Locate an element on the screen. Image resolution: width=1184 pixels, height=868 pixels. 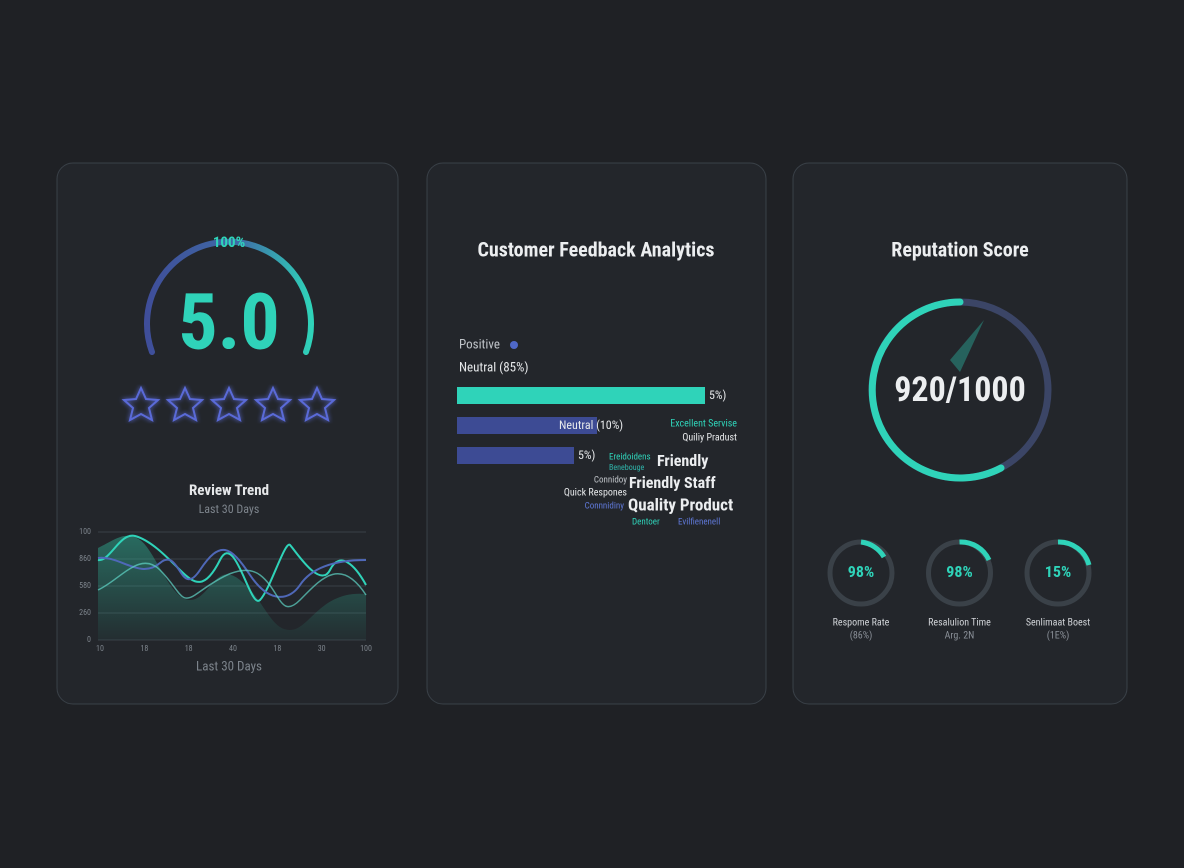
rating-score: 5.0 is located at coordinates (229, 323).